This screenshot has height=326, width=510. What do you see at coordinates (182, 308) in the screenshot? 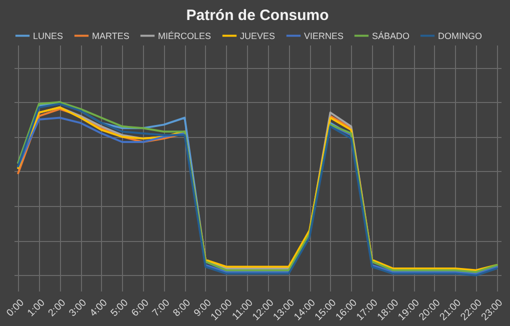
I see `x-tick-label: 8:00` at bounding box center [182, 308].